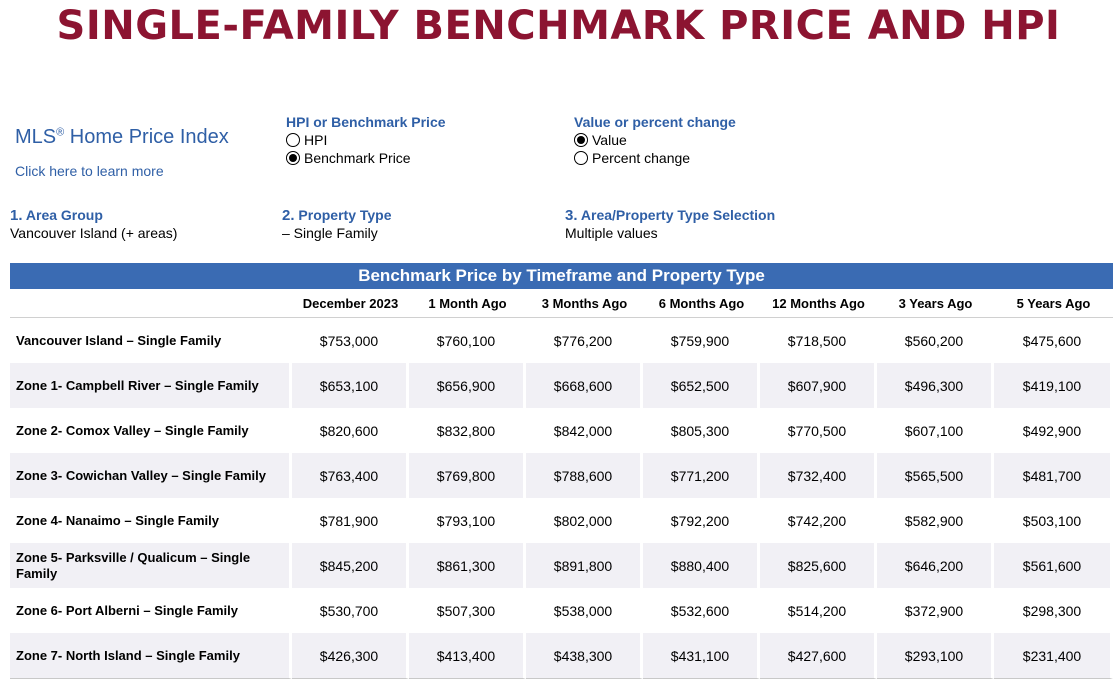 The width and height of the screenshot is (1117, 685). What do you see at coordinates (316, 140) in the screenshot?
I see `radio-hpi-label: HPI` at bounding box center [316, 140].